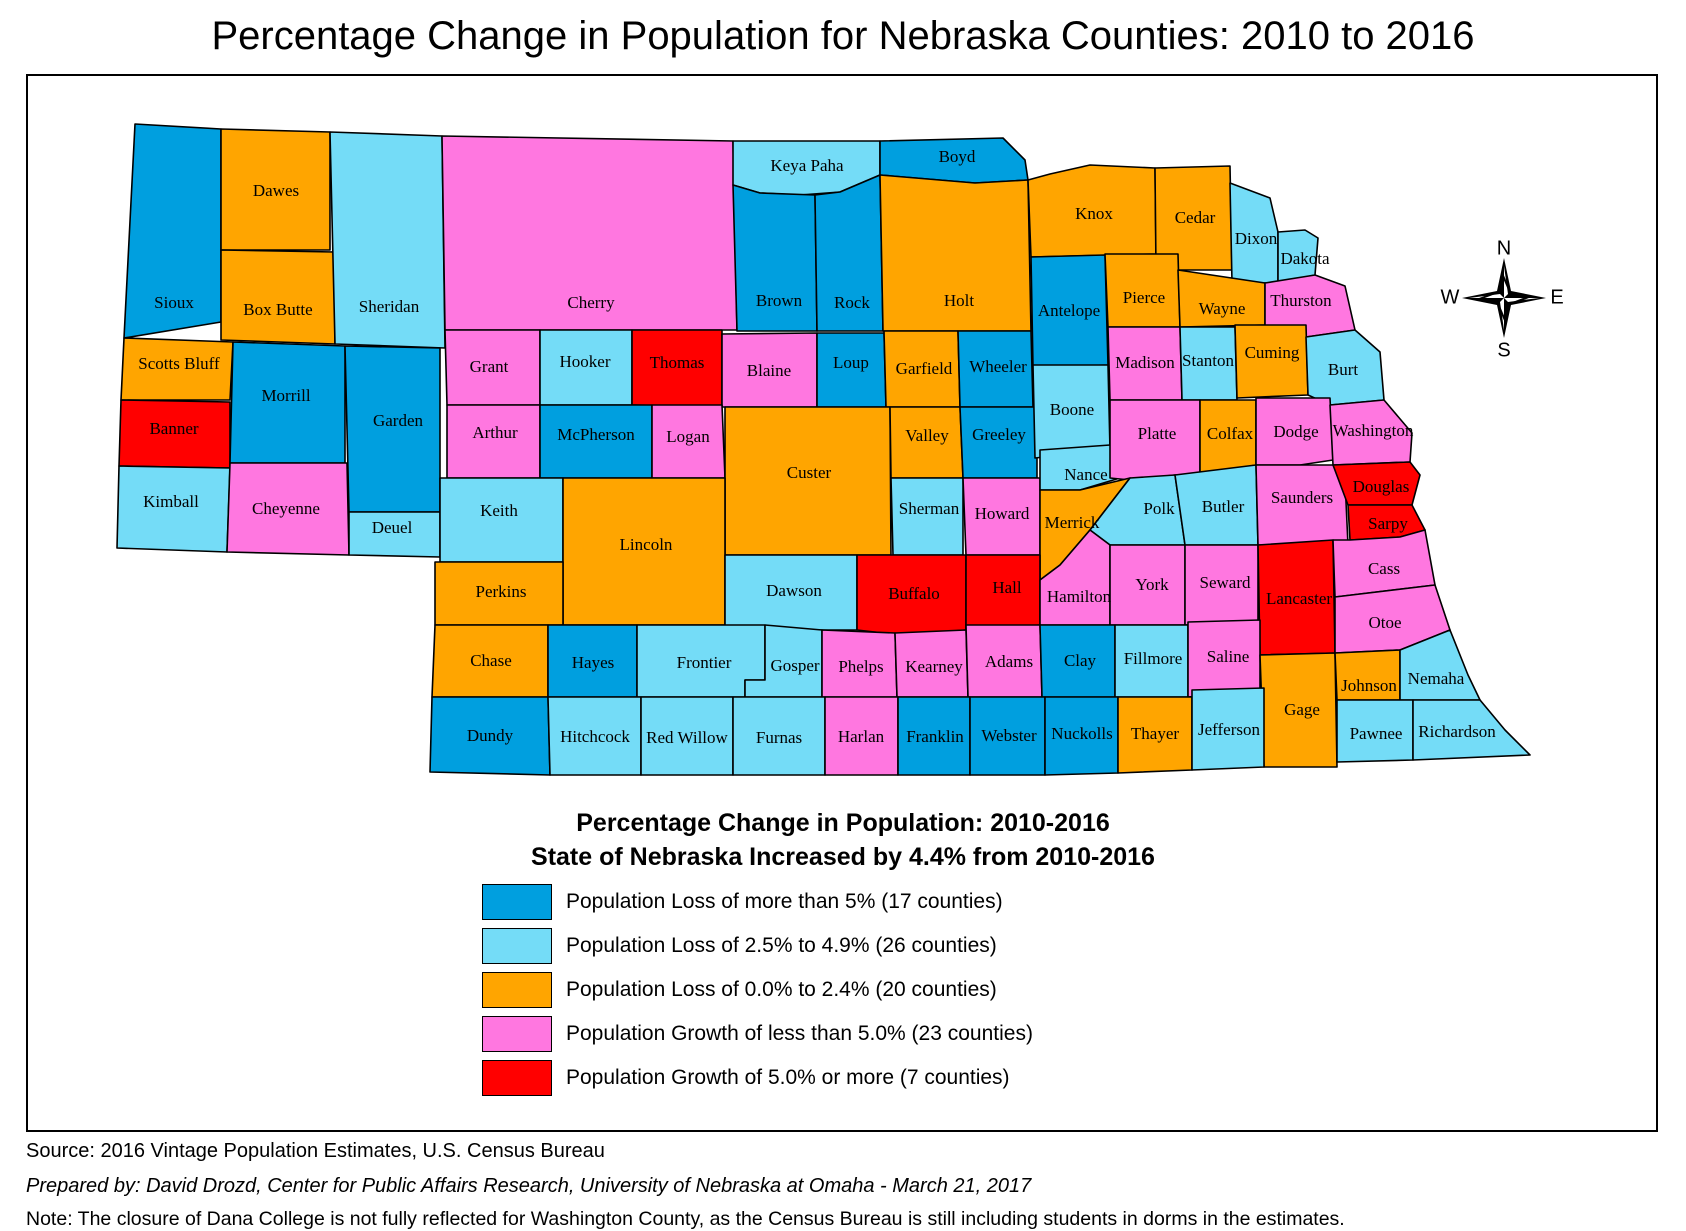 The height and width of the screenshot is (1231, 1686). I want to click on county-keith, so click(501, 520).